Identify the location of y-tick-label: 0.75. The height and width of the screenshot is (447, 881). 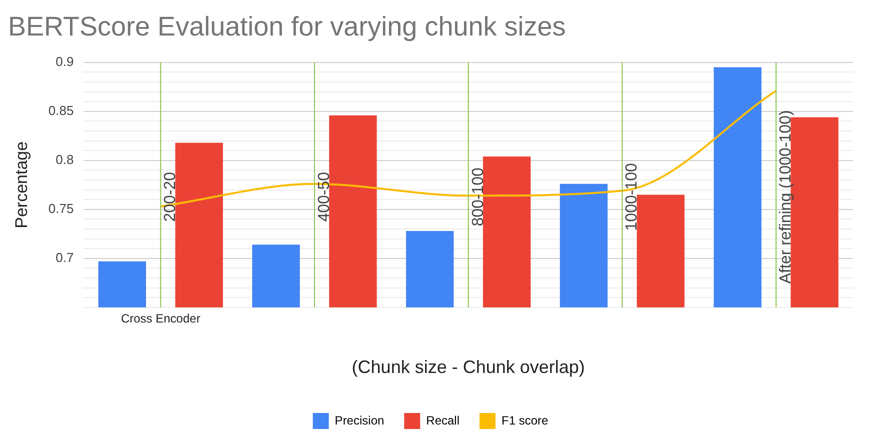
(61, 208).